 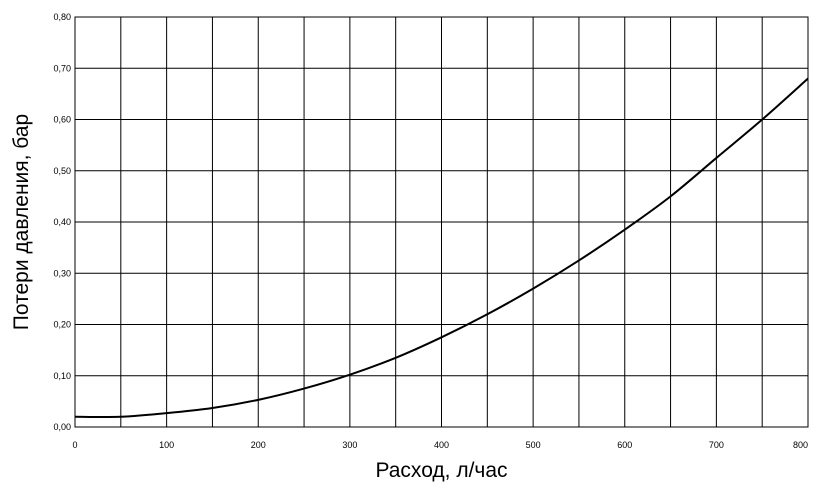 What do you see at coordinates (441, 445) in the screenshot?
I see `x-tick-label: 400` at bounding box center [441, 445].